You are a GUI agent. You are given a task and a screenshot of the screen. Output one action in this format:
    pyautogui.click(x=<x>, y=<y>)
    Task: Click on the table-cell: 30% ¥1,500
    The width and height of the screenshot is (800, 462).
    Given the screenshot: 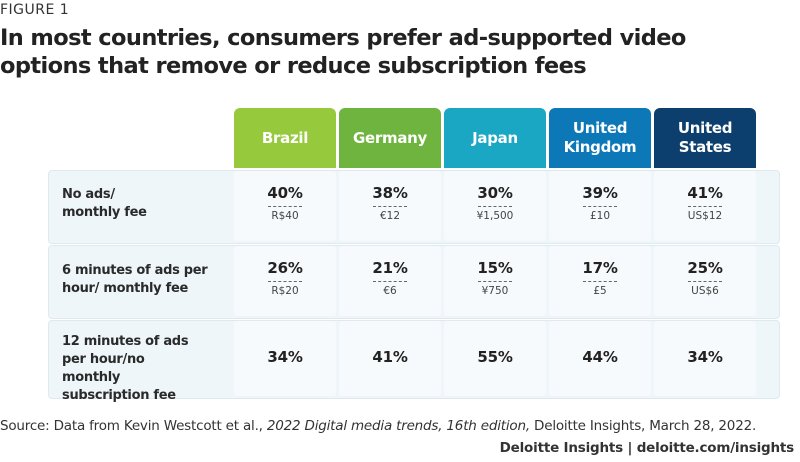 What is the action you would take?
    pyautogui.click(x=495, y=206)
    